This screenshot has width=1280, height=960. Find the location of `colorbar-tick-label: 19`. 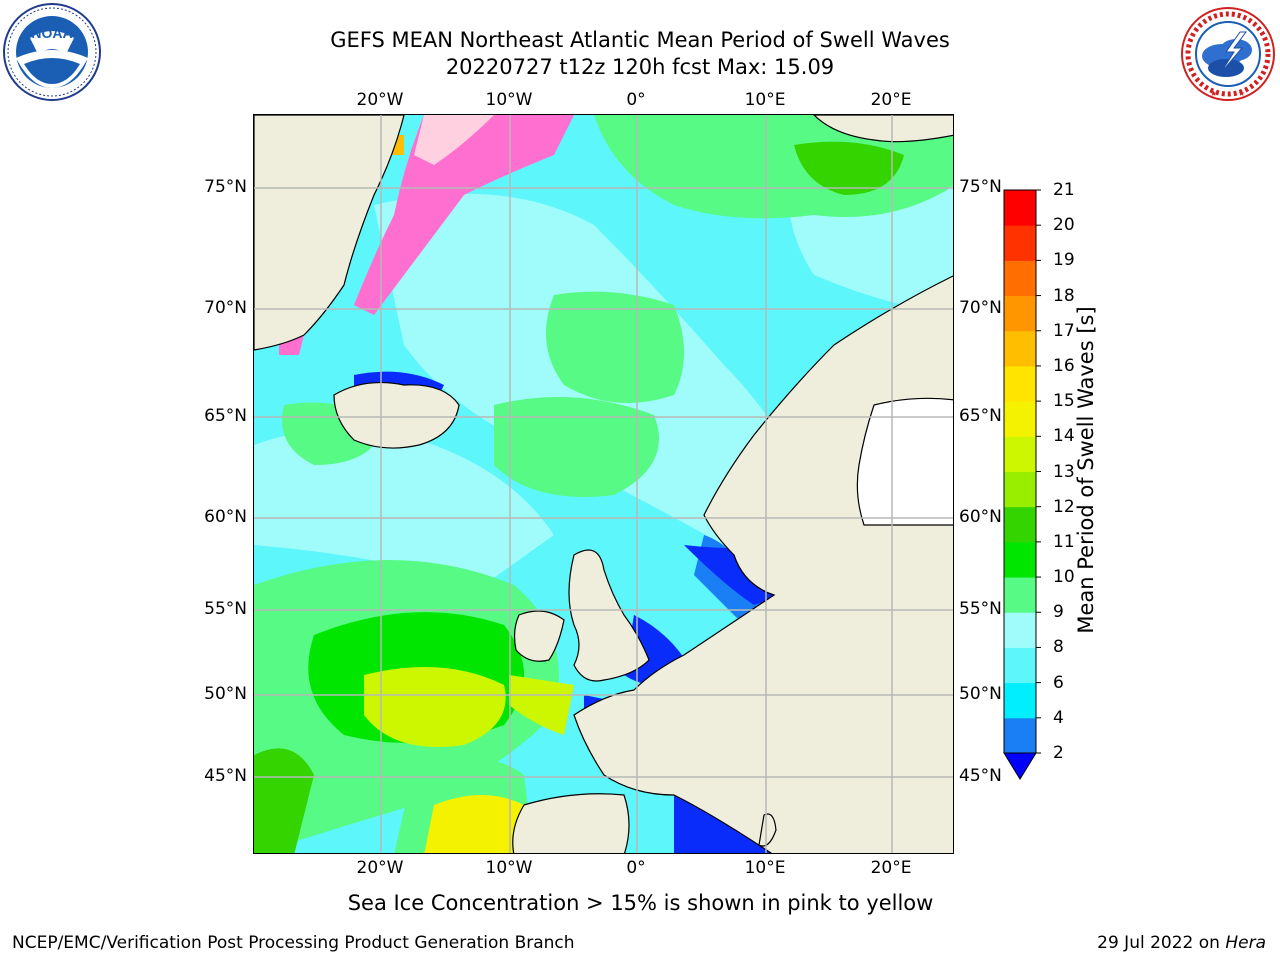

colorbar-tick-label: 19 is located at coordinates (1064, 260).